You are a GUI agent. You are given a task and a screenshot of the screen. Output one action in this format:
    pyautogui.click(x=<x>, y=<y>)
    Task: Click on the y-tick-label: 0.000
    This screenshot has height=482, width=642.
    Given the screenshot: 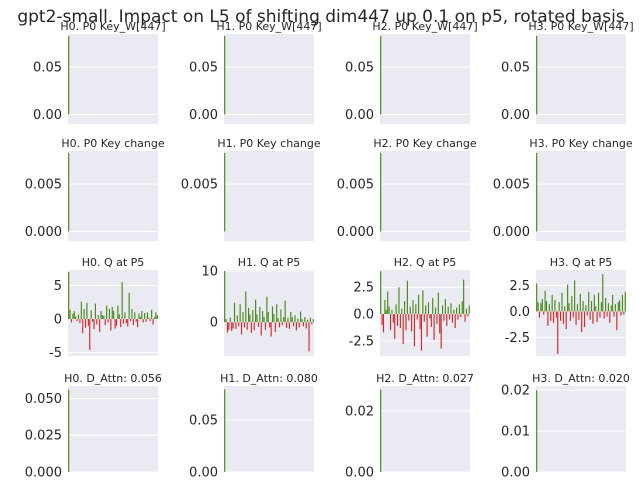 What is the action you would take?
    pyautogui.click(x=355, y=232)
    